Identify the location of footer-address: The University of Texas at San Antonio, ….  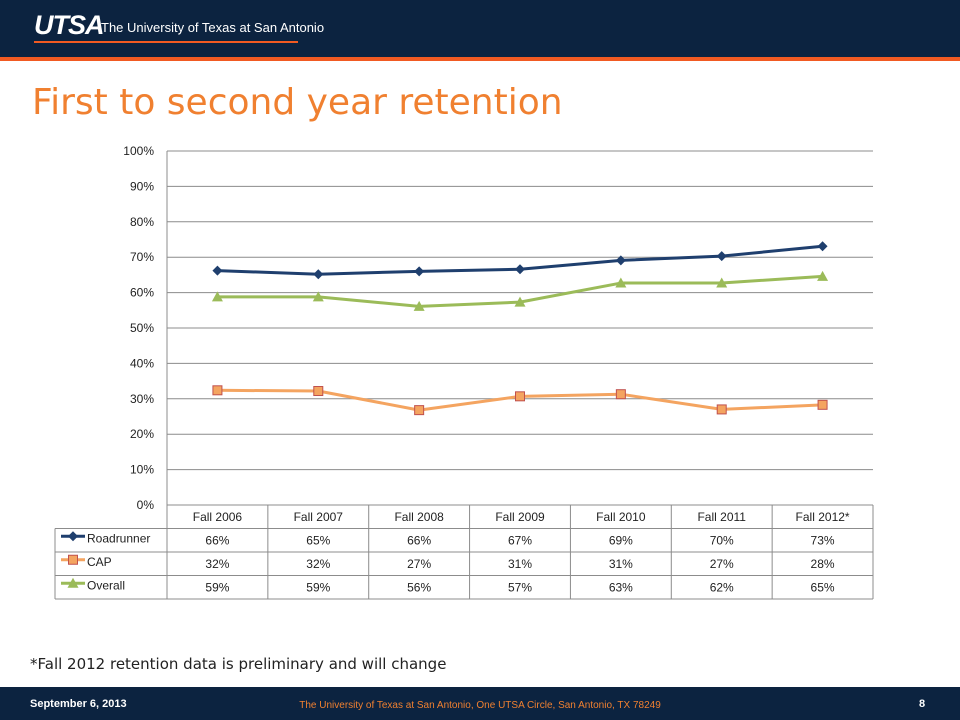
(480, 705).